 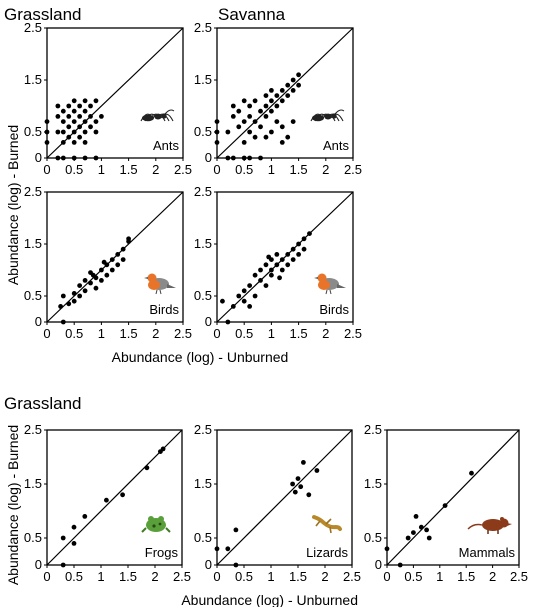 What do you see at coordinates (330, 284) in the screenshot?
I see `bird-icon` at bounding box center [330, 284].